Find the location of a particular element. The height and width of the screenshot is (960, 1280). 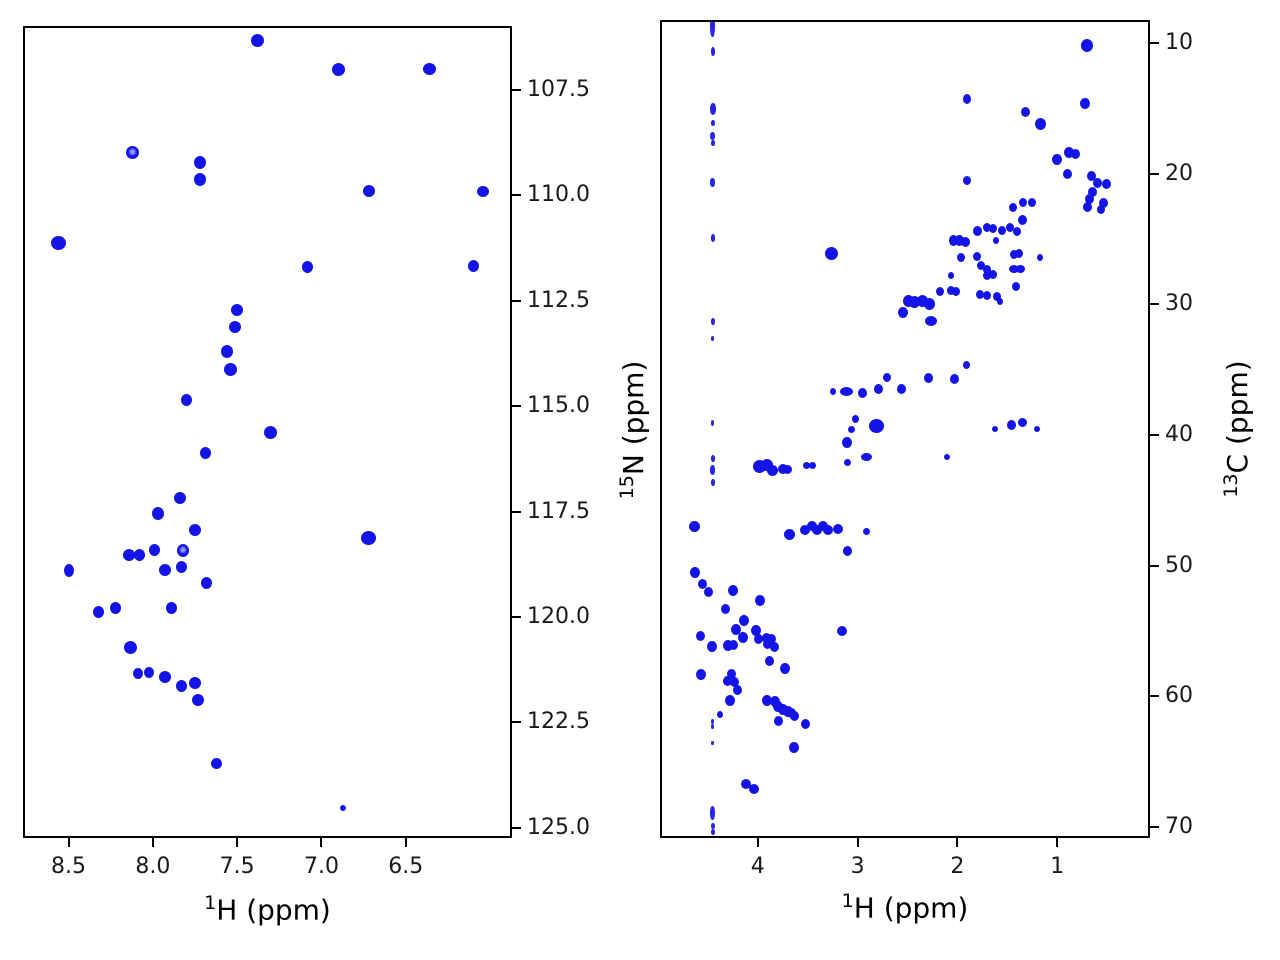

y-axis-label-13c-plot: 13C (ppm) is located at coordinates (1237, 428).